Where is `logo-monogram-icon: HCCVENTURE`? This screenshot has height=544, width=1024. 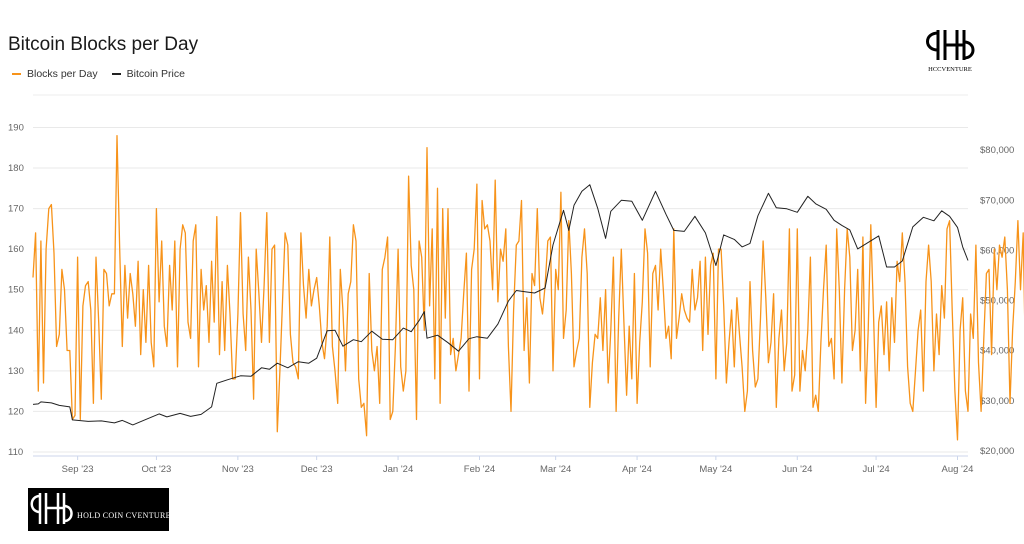 logo-monogram-icon: HCCVENTURE is located at coordinates (950, 51).